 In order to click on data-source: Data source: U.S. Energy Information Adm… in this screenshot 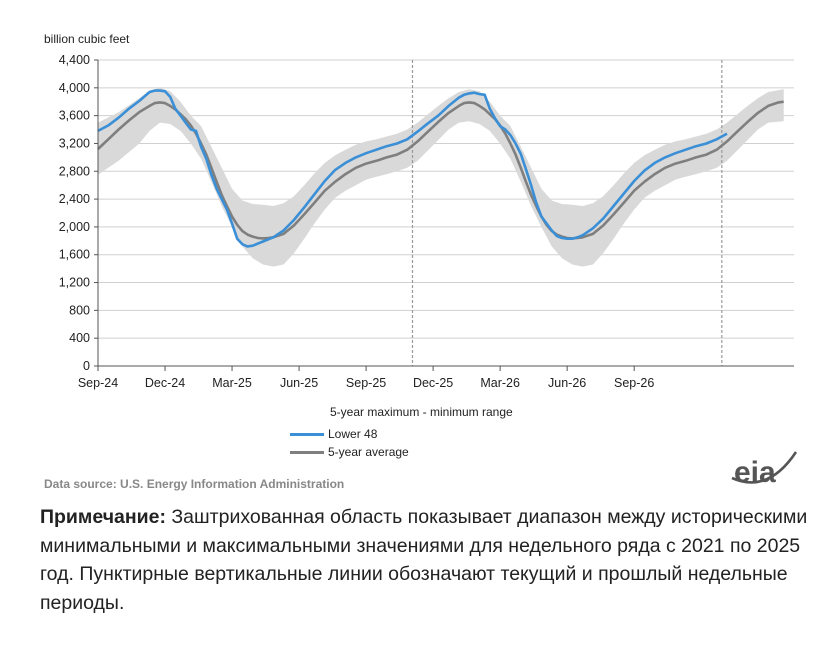, I will do `click(194, 484)`.